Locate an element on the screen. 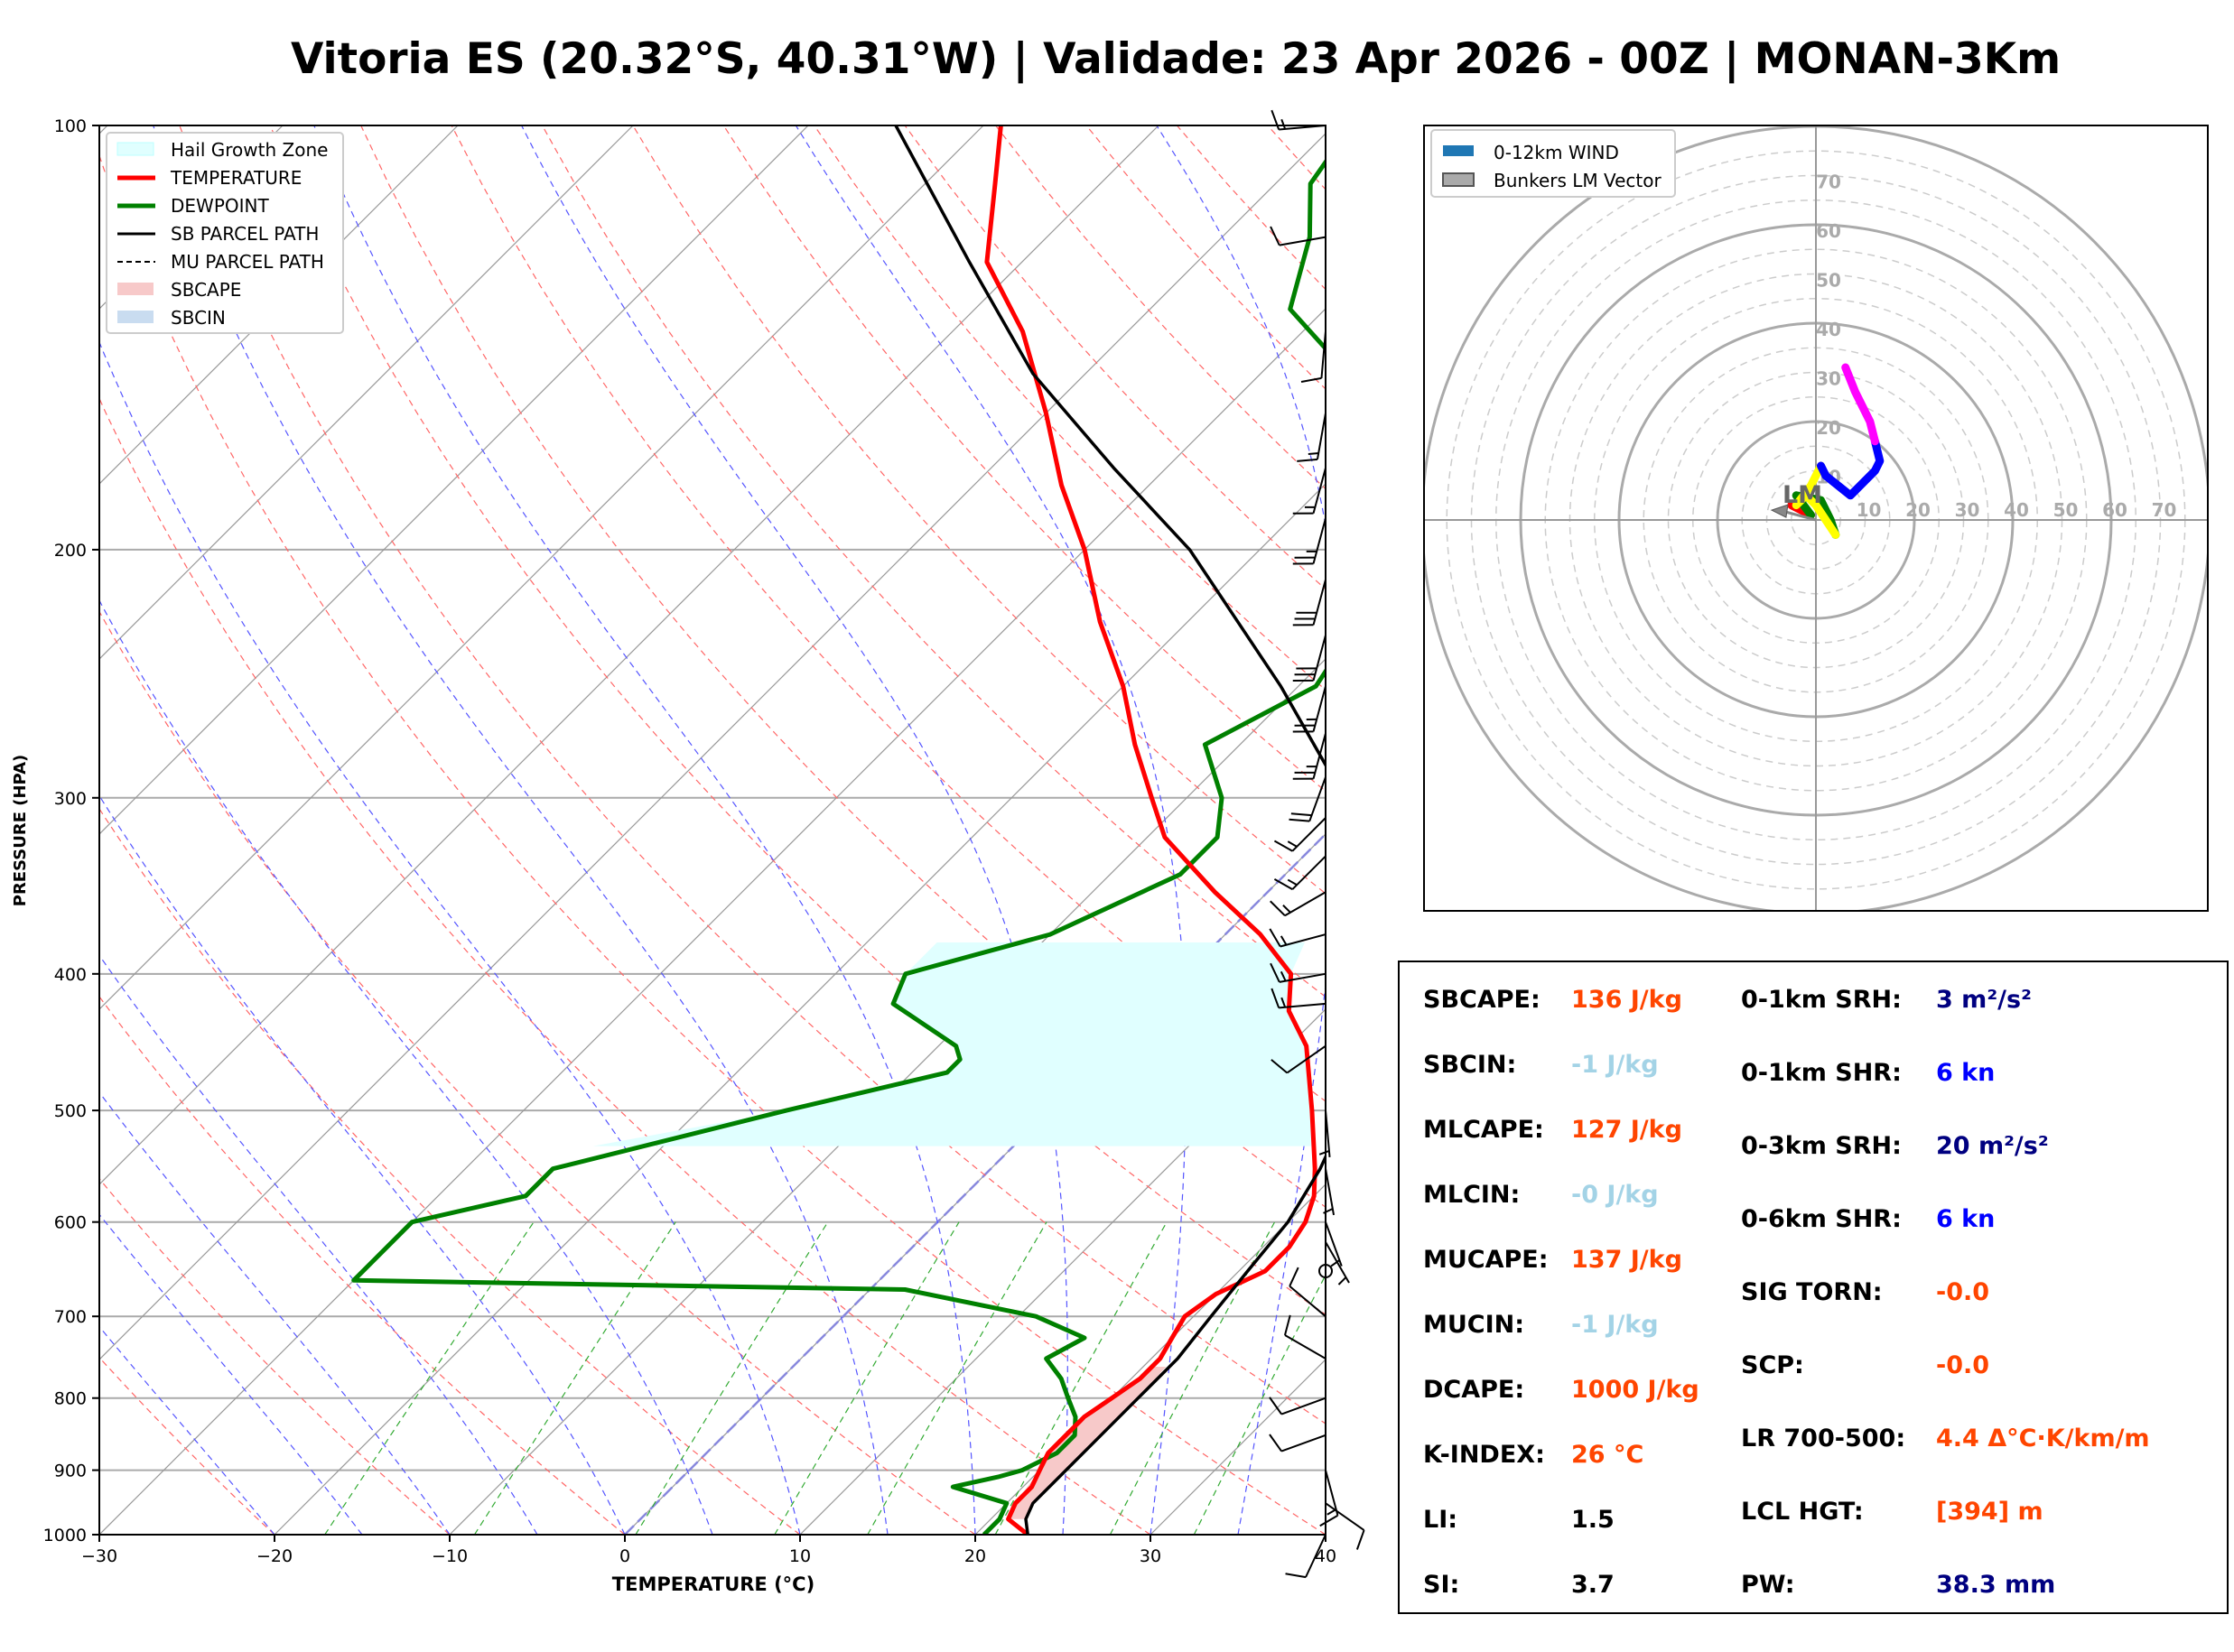  legend-label: SBCIN is located at coordinates (198, 318).